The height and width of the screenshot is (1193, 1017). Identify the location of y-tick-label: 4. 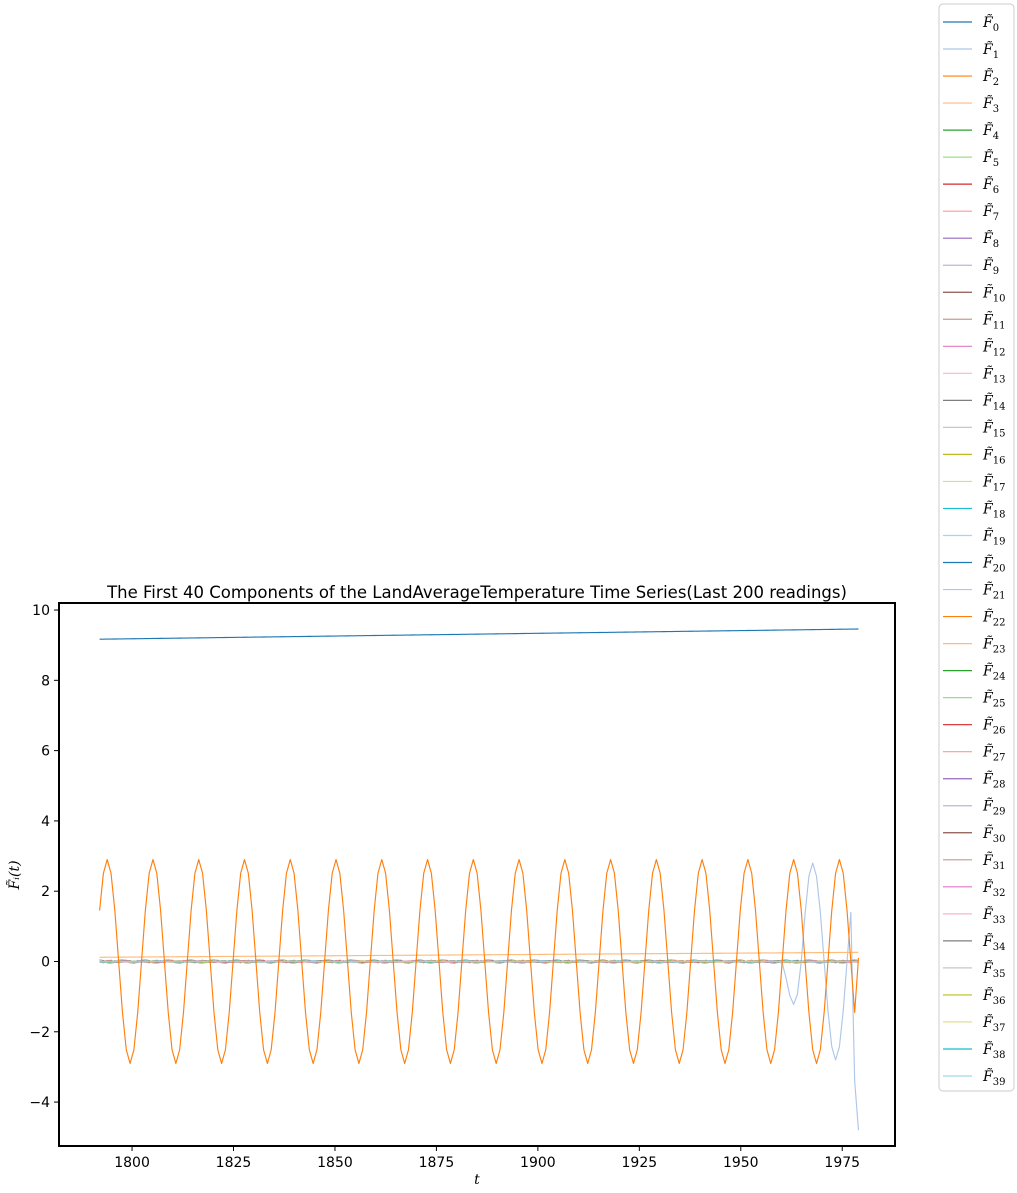
(45, 822).